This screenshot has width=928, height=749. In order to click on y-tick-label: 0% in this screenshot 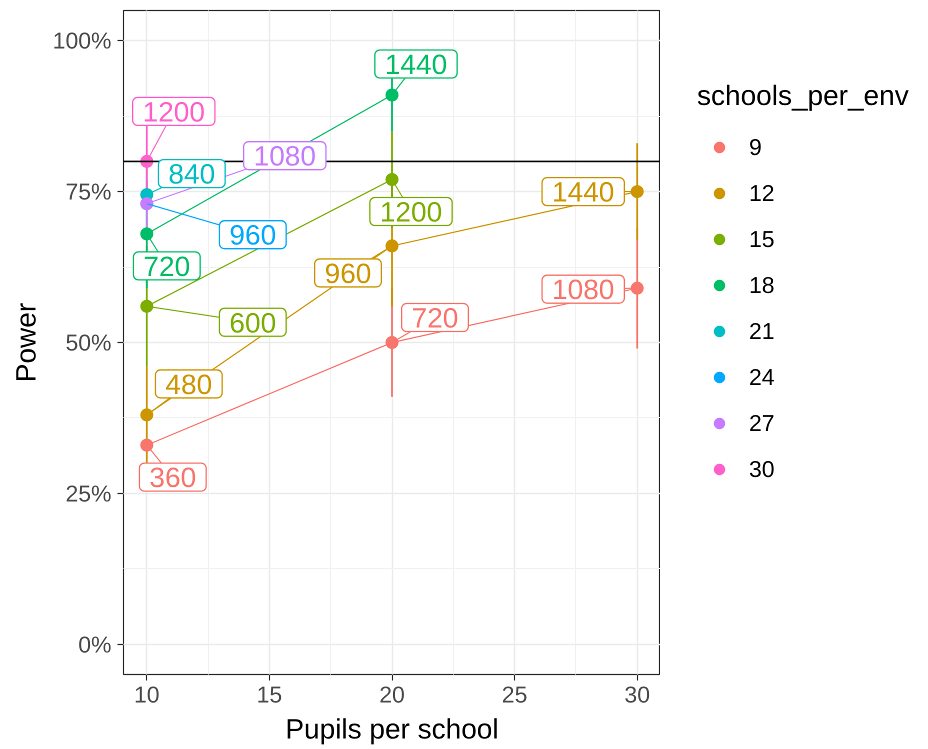, I will do `click(95, 644)`.